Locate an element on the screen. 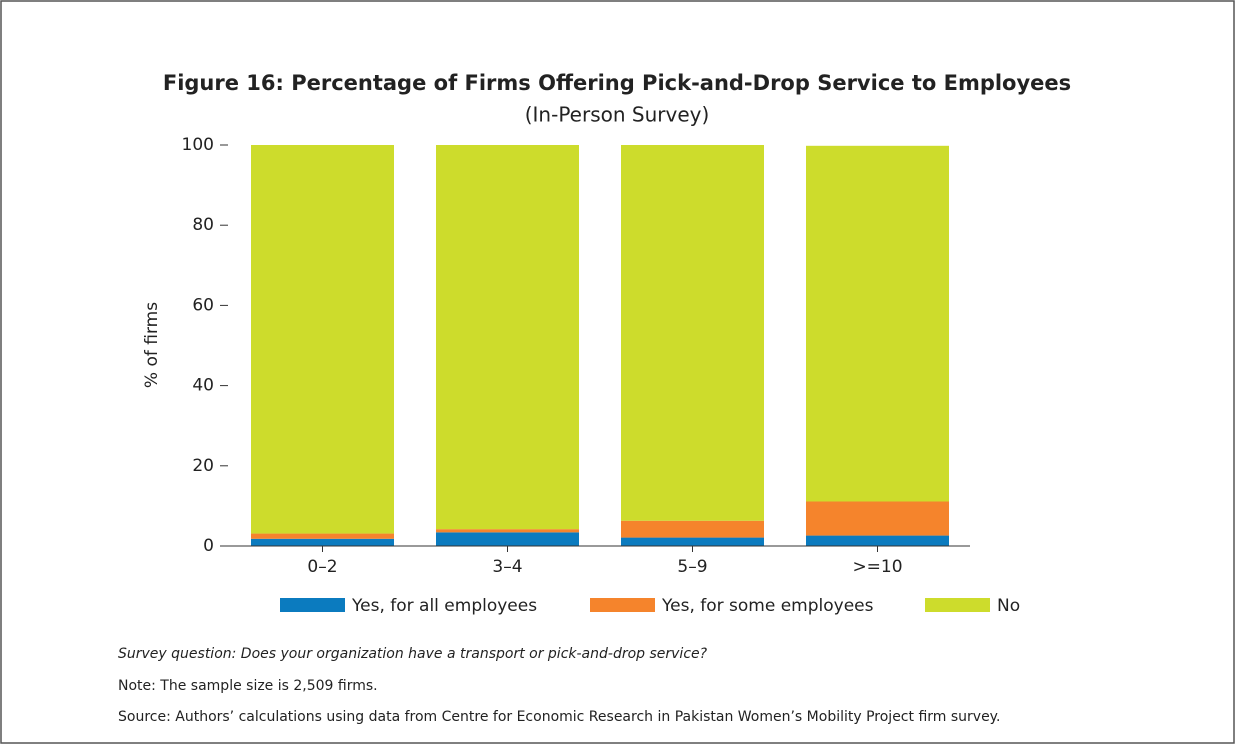 The width and height of the screenshot is (1235, 744). x-tick-label: 5–9 is located at coordinates (692, 567).